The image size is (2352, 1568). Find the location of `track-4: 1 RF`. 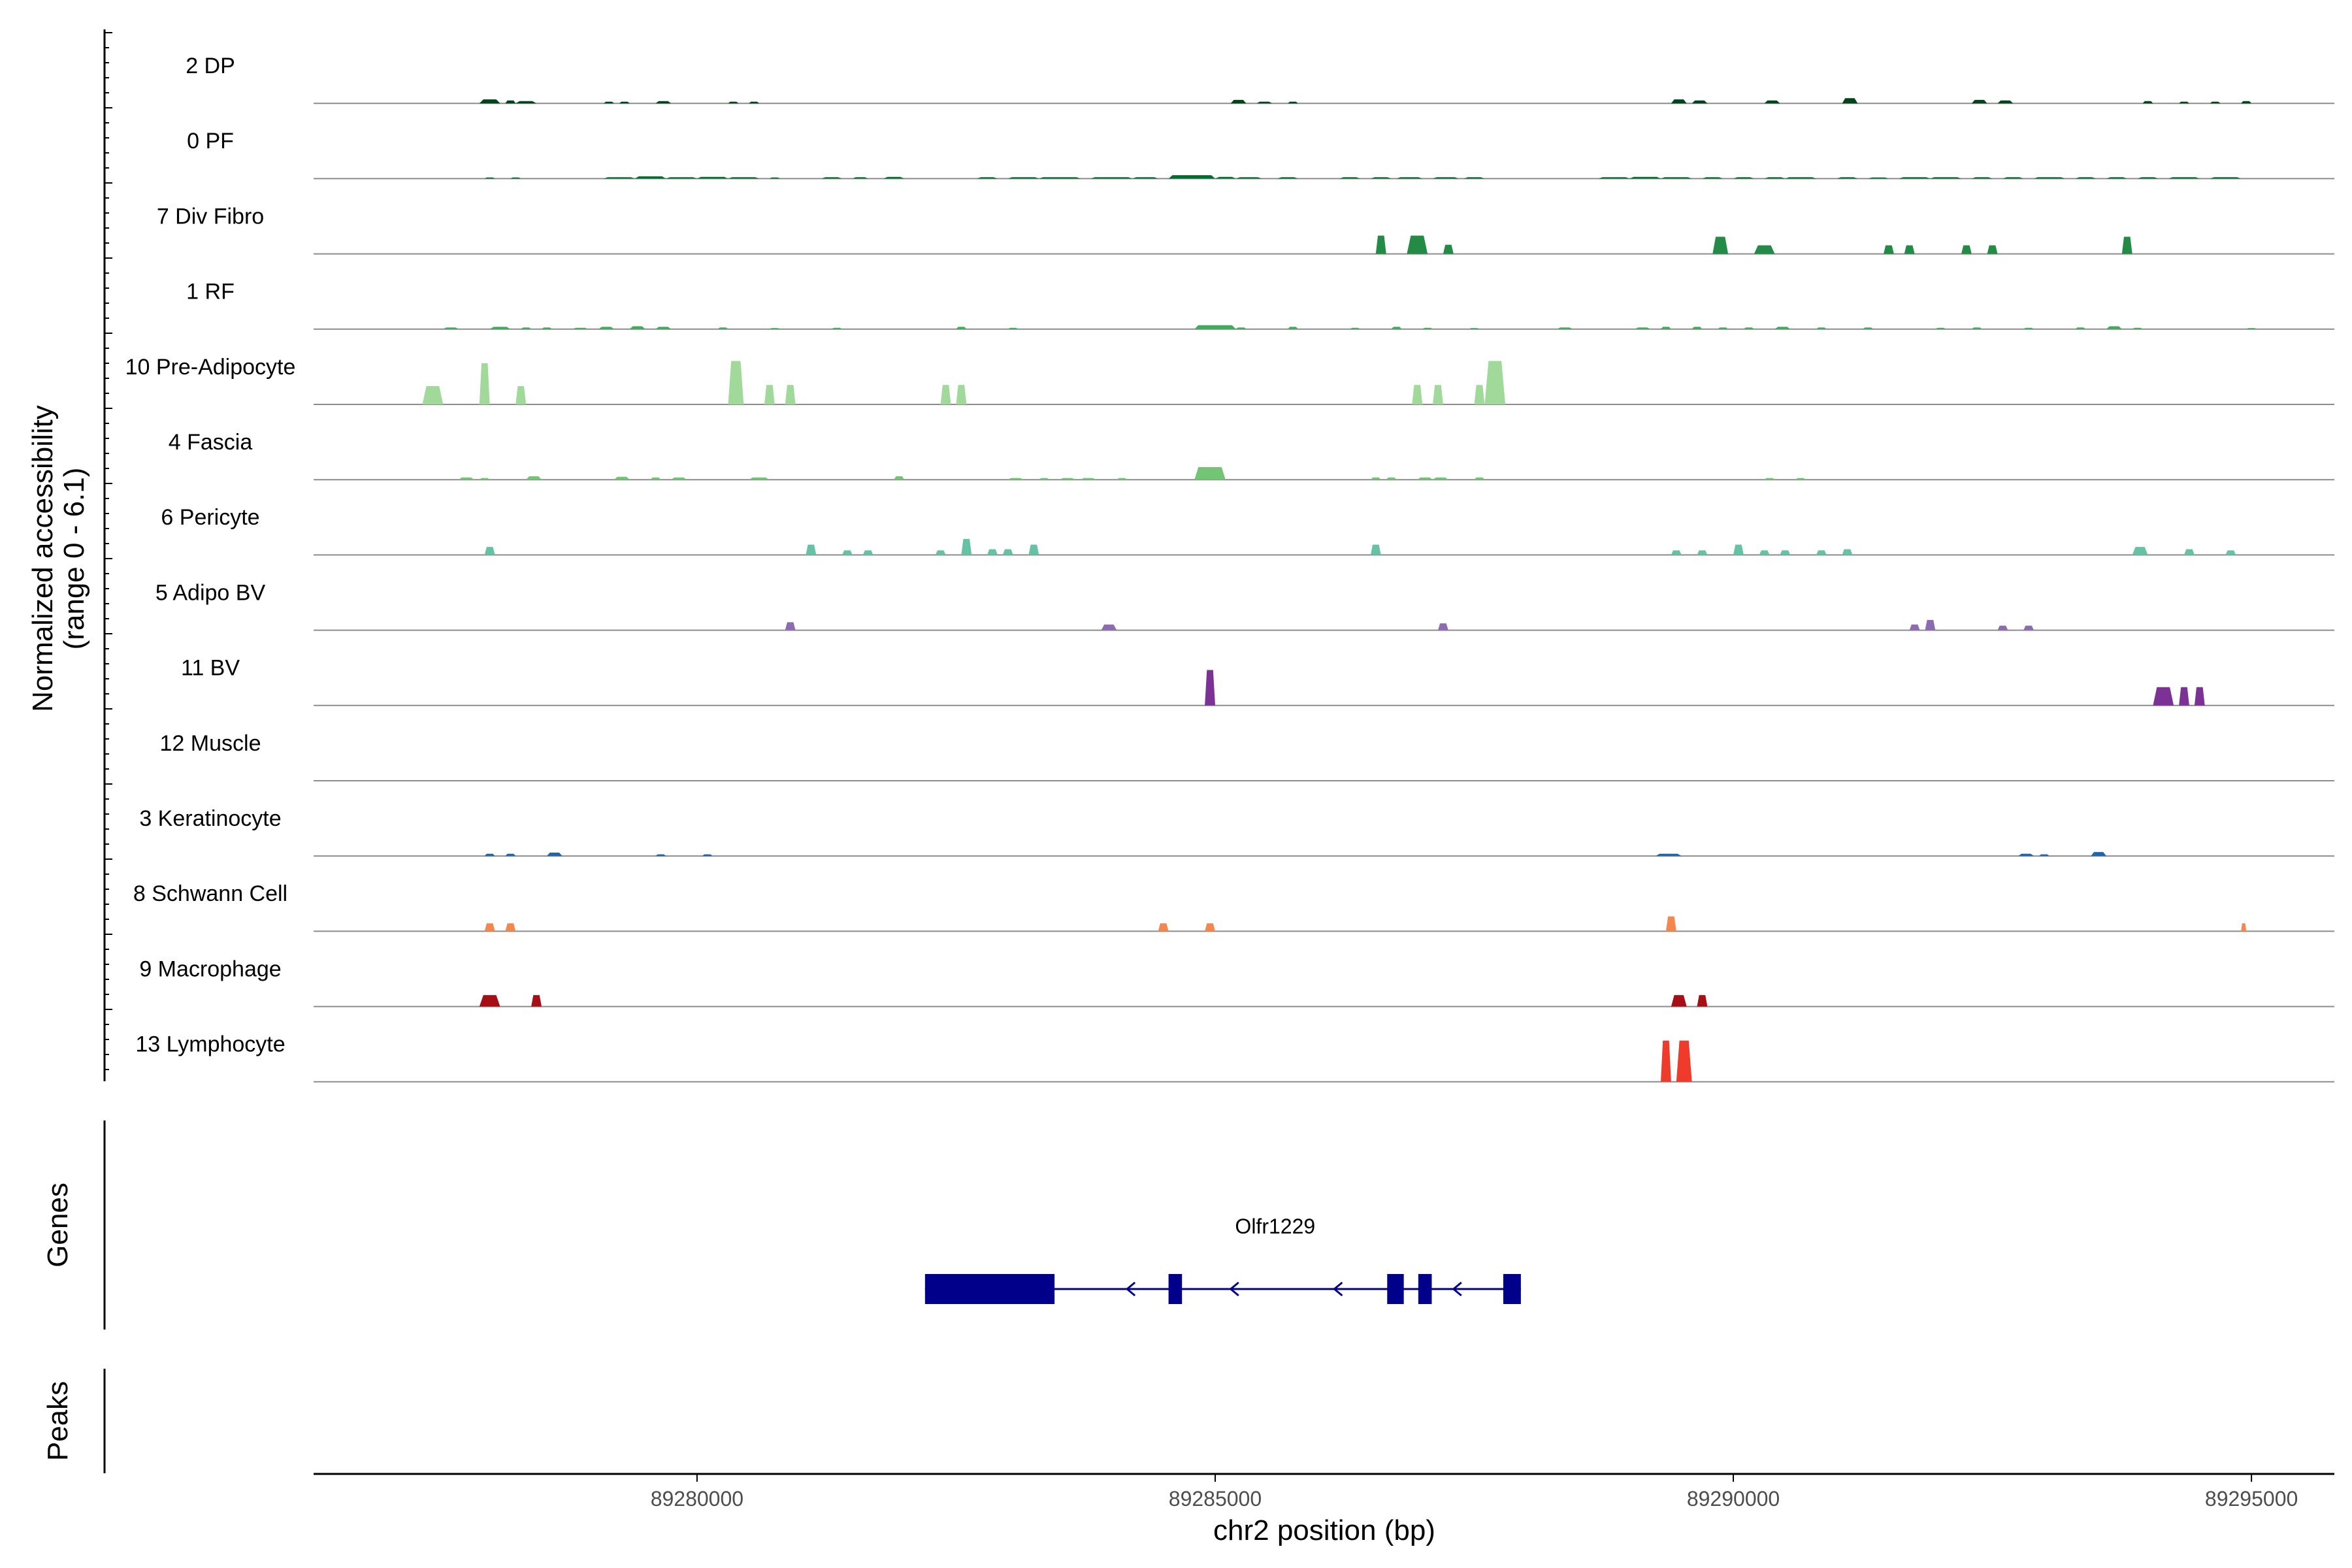

track-4: 1 RF is located at coordinates (1260, 305).